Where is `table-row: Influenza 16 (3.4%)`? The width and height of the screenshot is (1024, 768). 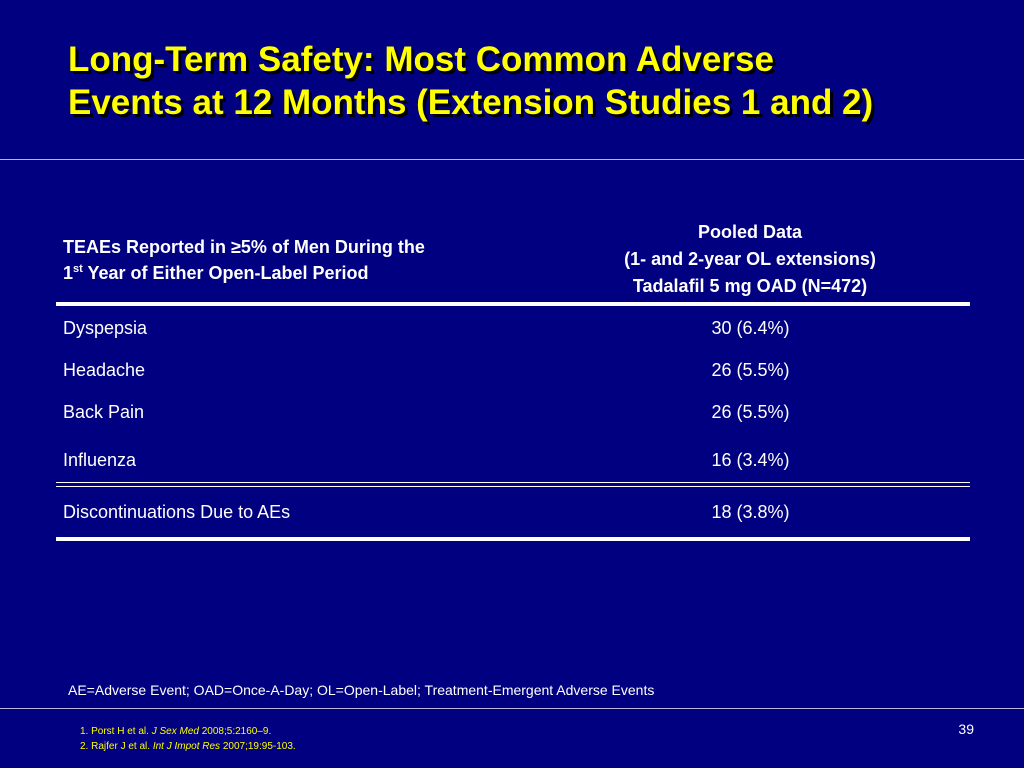
table-row: Influenza 16 (3.4%) is located at coordinates (513, 460).